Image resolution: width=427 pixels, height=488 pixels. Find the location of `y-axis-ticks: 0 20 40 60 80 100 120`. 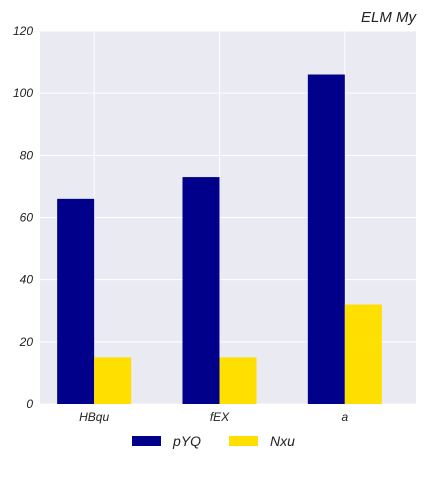

y-axis-ticks: 0 20 40 60 80 100 120 is located at coordinates (23, 217).